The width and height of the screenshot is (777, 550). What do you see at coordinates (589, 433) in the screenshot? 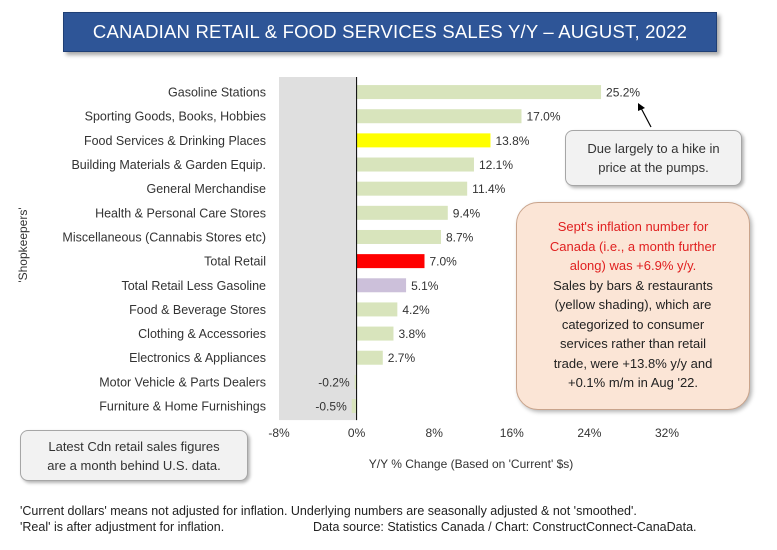
I see `x-tick-label: 24%` at bounding box center [589, 433].